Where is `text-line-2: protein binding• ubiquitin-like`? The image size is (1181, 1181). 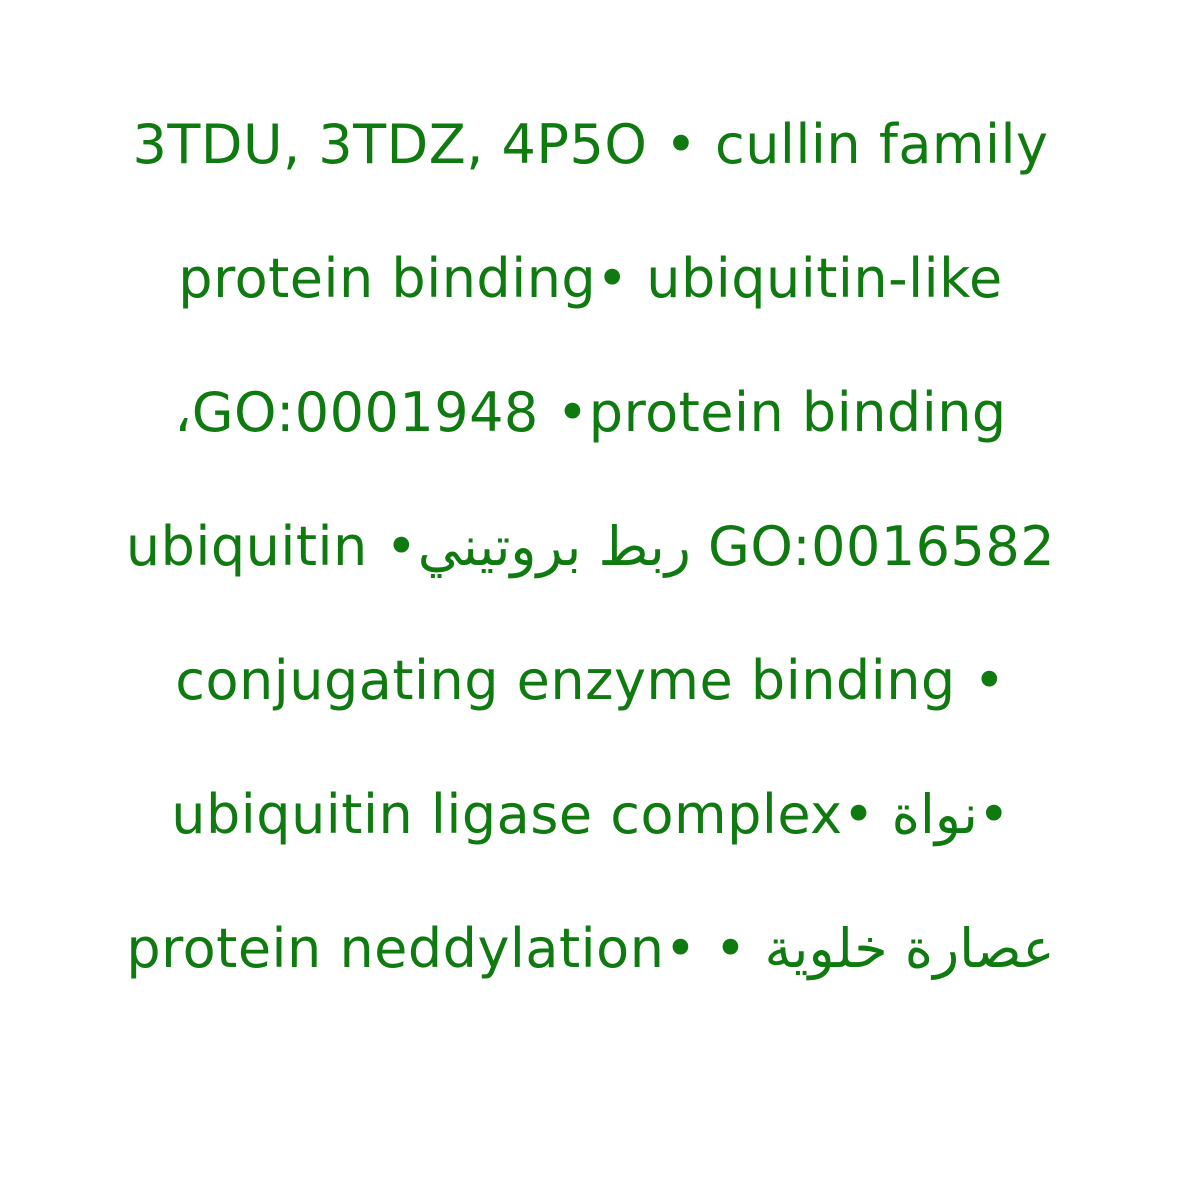
text-line-2: protein binding• ubiquitin-like is located at coordinates (590, 278).